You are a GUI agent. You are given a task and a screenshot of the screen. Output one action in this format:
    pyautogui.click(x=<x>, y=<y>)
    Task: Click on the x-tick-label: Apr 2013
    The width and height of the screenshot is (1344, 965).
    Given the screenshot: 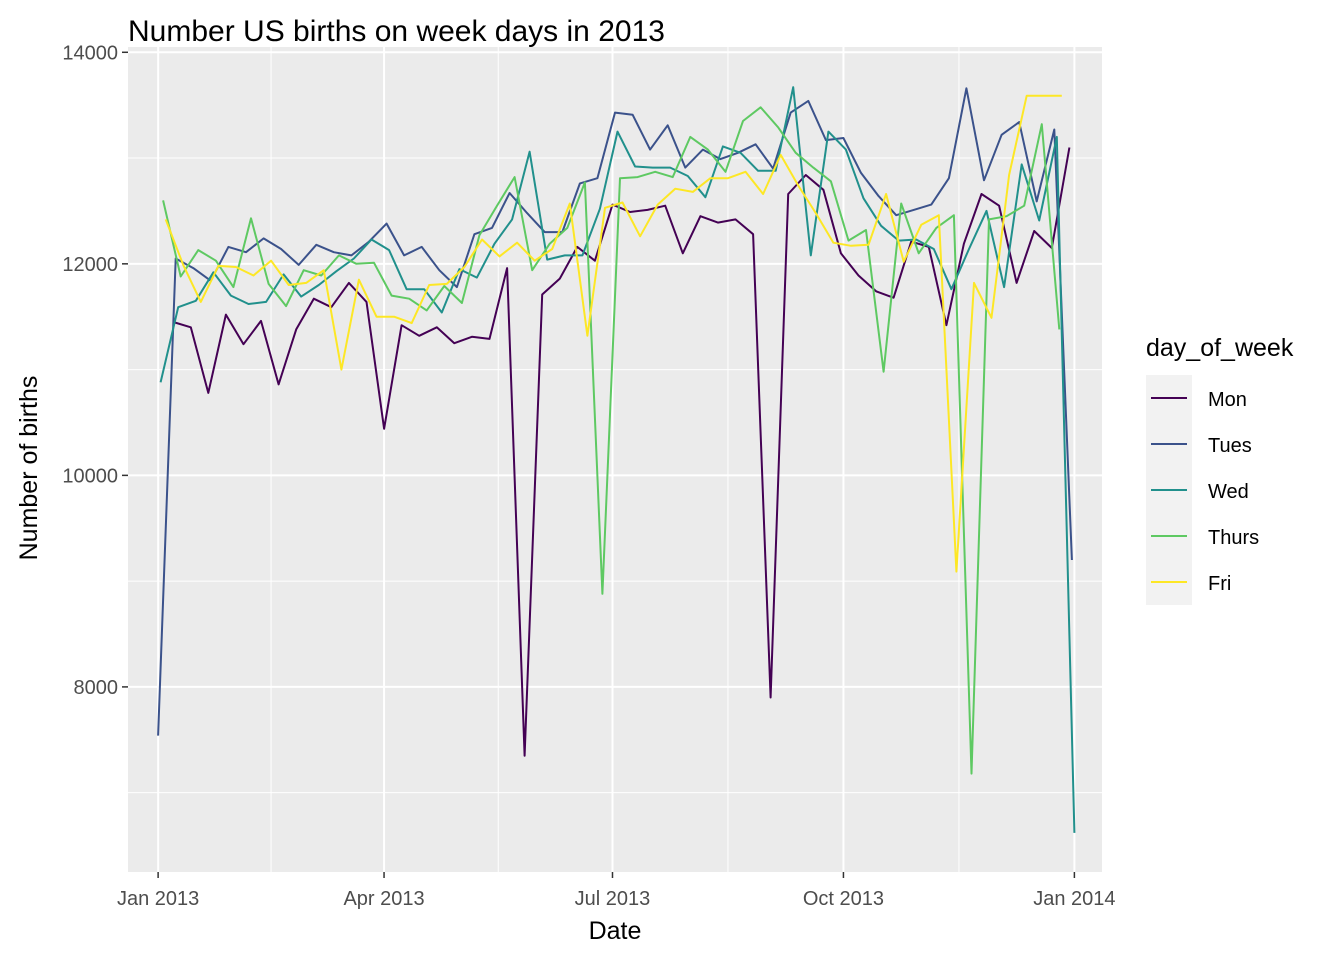 What is the action you would take?
    pyautogui.click(x=383, y=899)
    